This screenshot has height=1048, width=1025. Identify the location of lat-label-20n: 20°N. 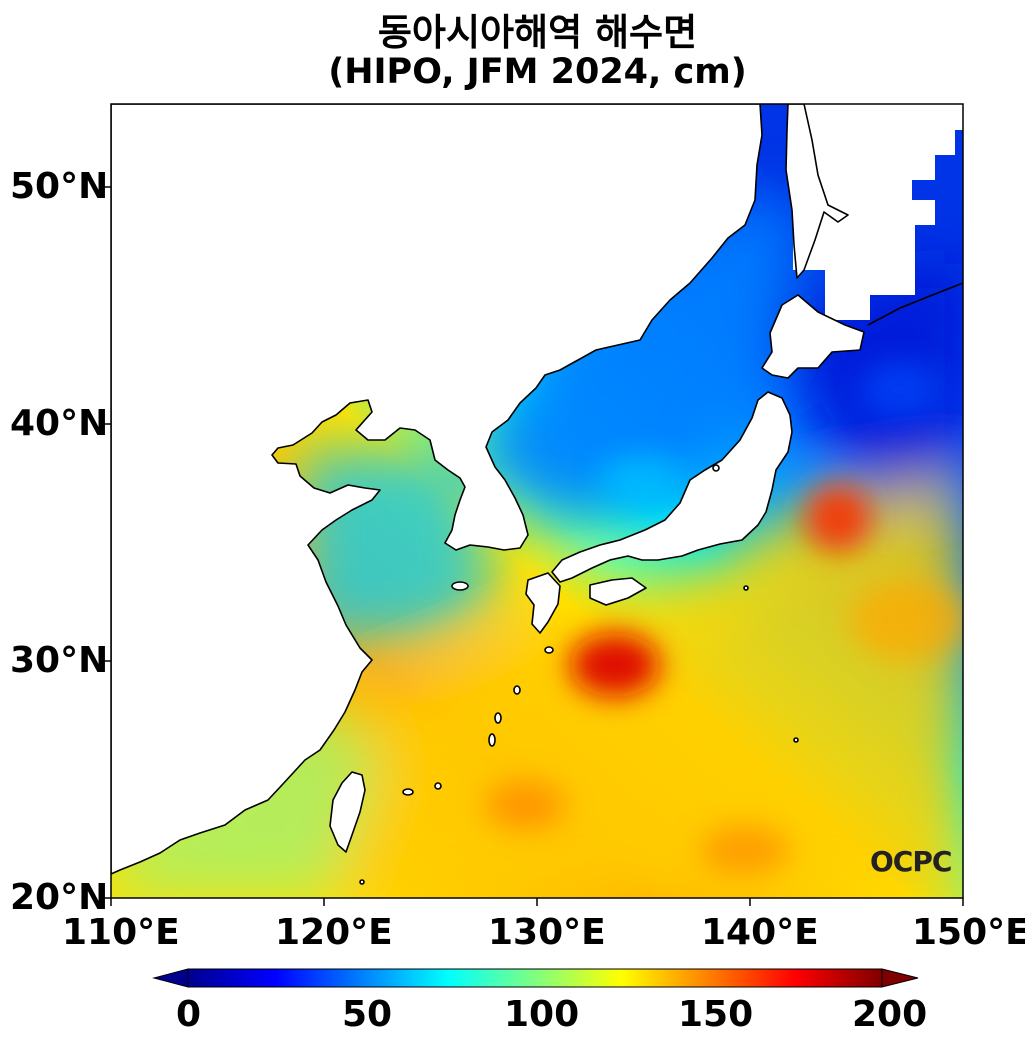
(59, 897).